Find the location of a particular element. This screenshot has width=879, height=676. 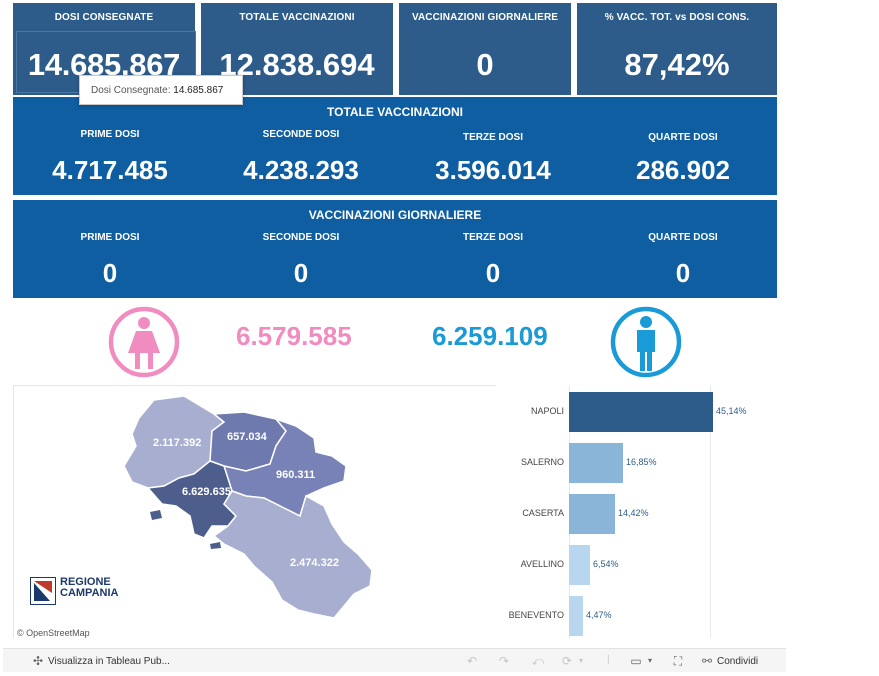

kpi-label: DOSI CONSEGNATE is located at coordinates (104, 17).